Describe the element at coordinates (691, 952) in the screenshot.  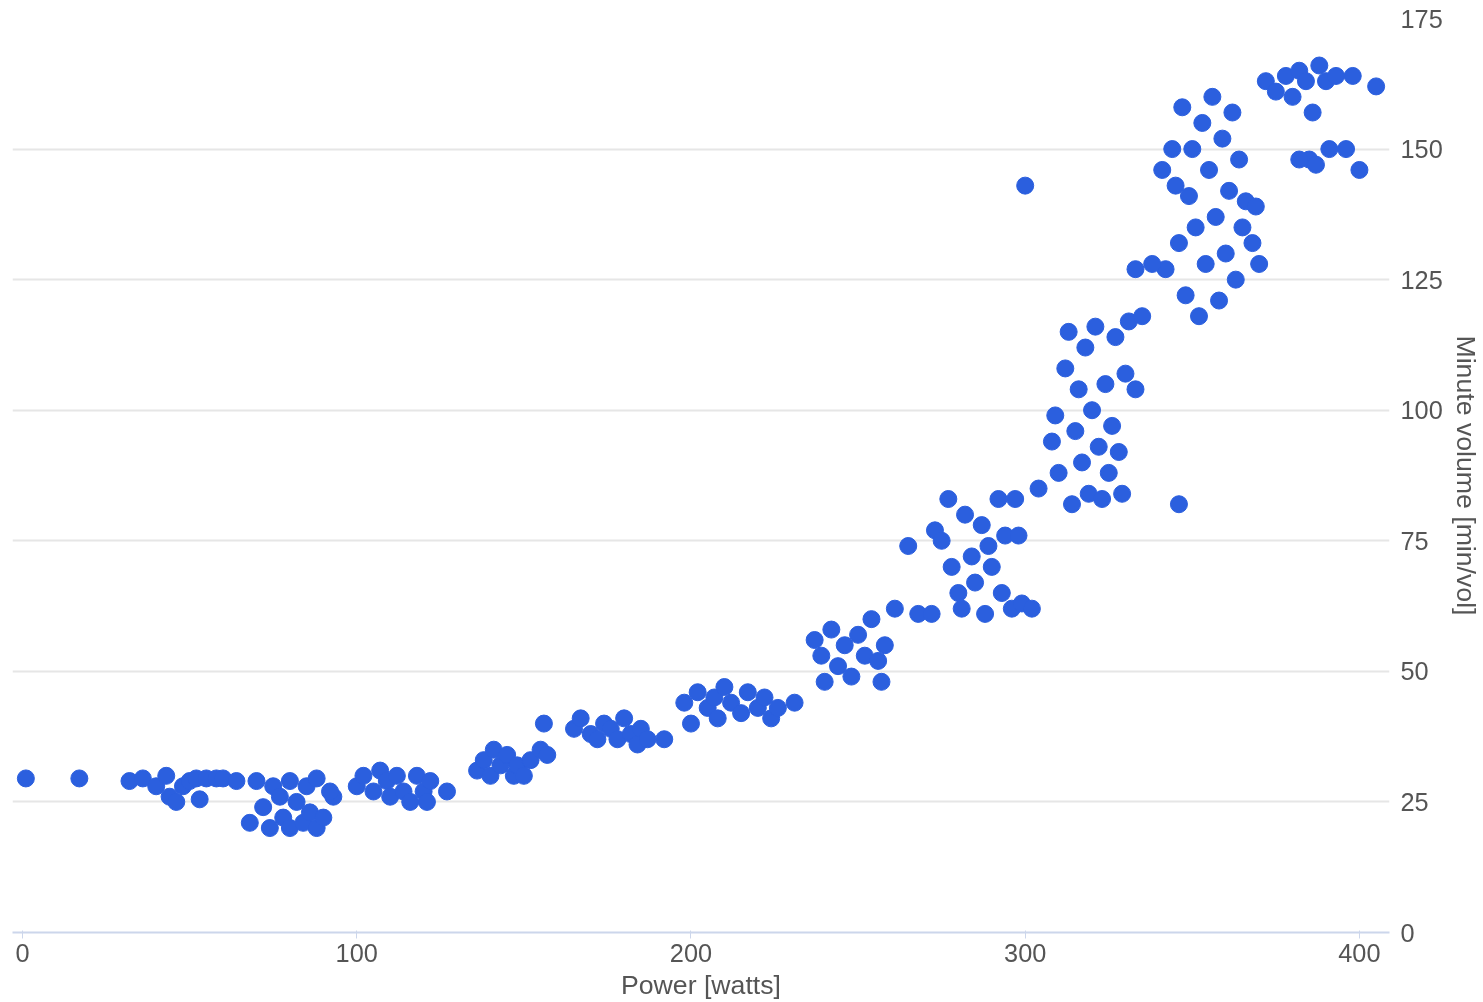
I see `x-tick-label: 200` at that location.